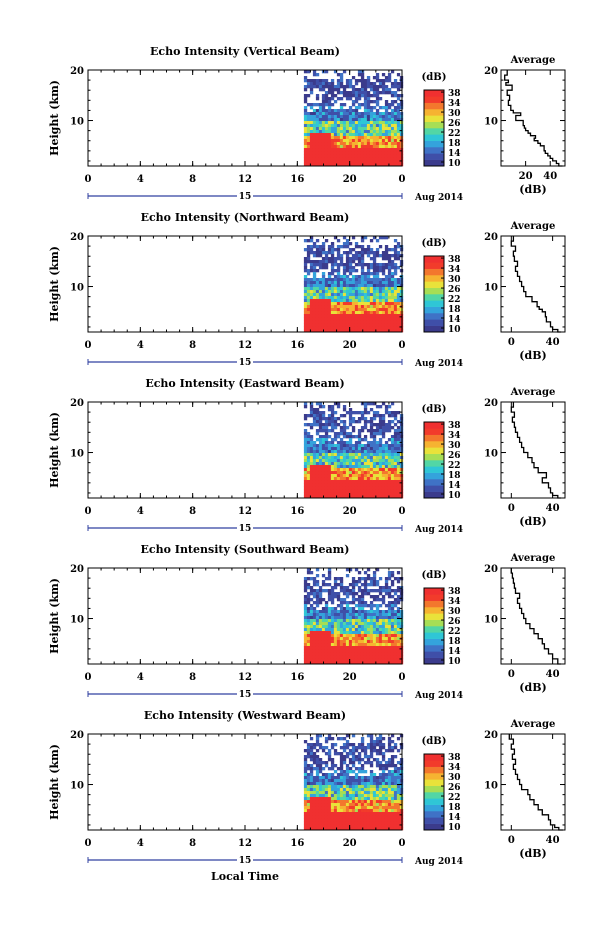 Image resolution: width=616 pixels, height=929 pixels. I want to click on chart-title: Echo Intensity (Westward Beam), so click(245, 715).